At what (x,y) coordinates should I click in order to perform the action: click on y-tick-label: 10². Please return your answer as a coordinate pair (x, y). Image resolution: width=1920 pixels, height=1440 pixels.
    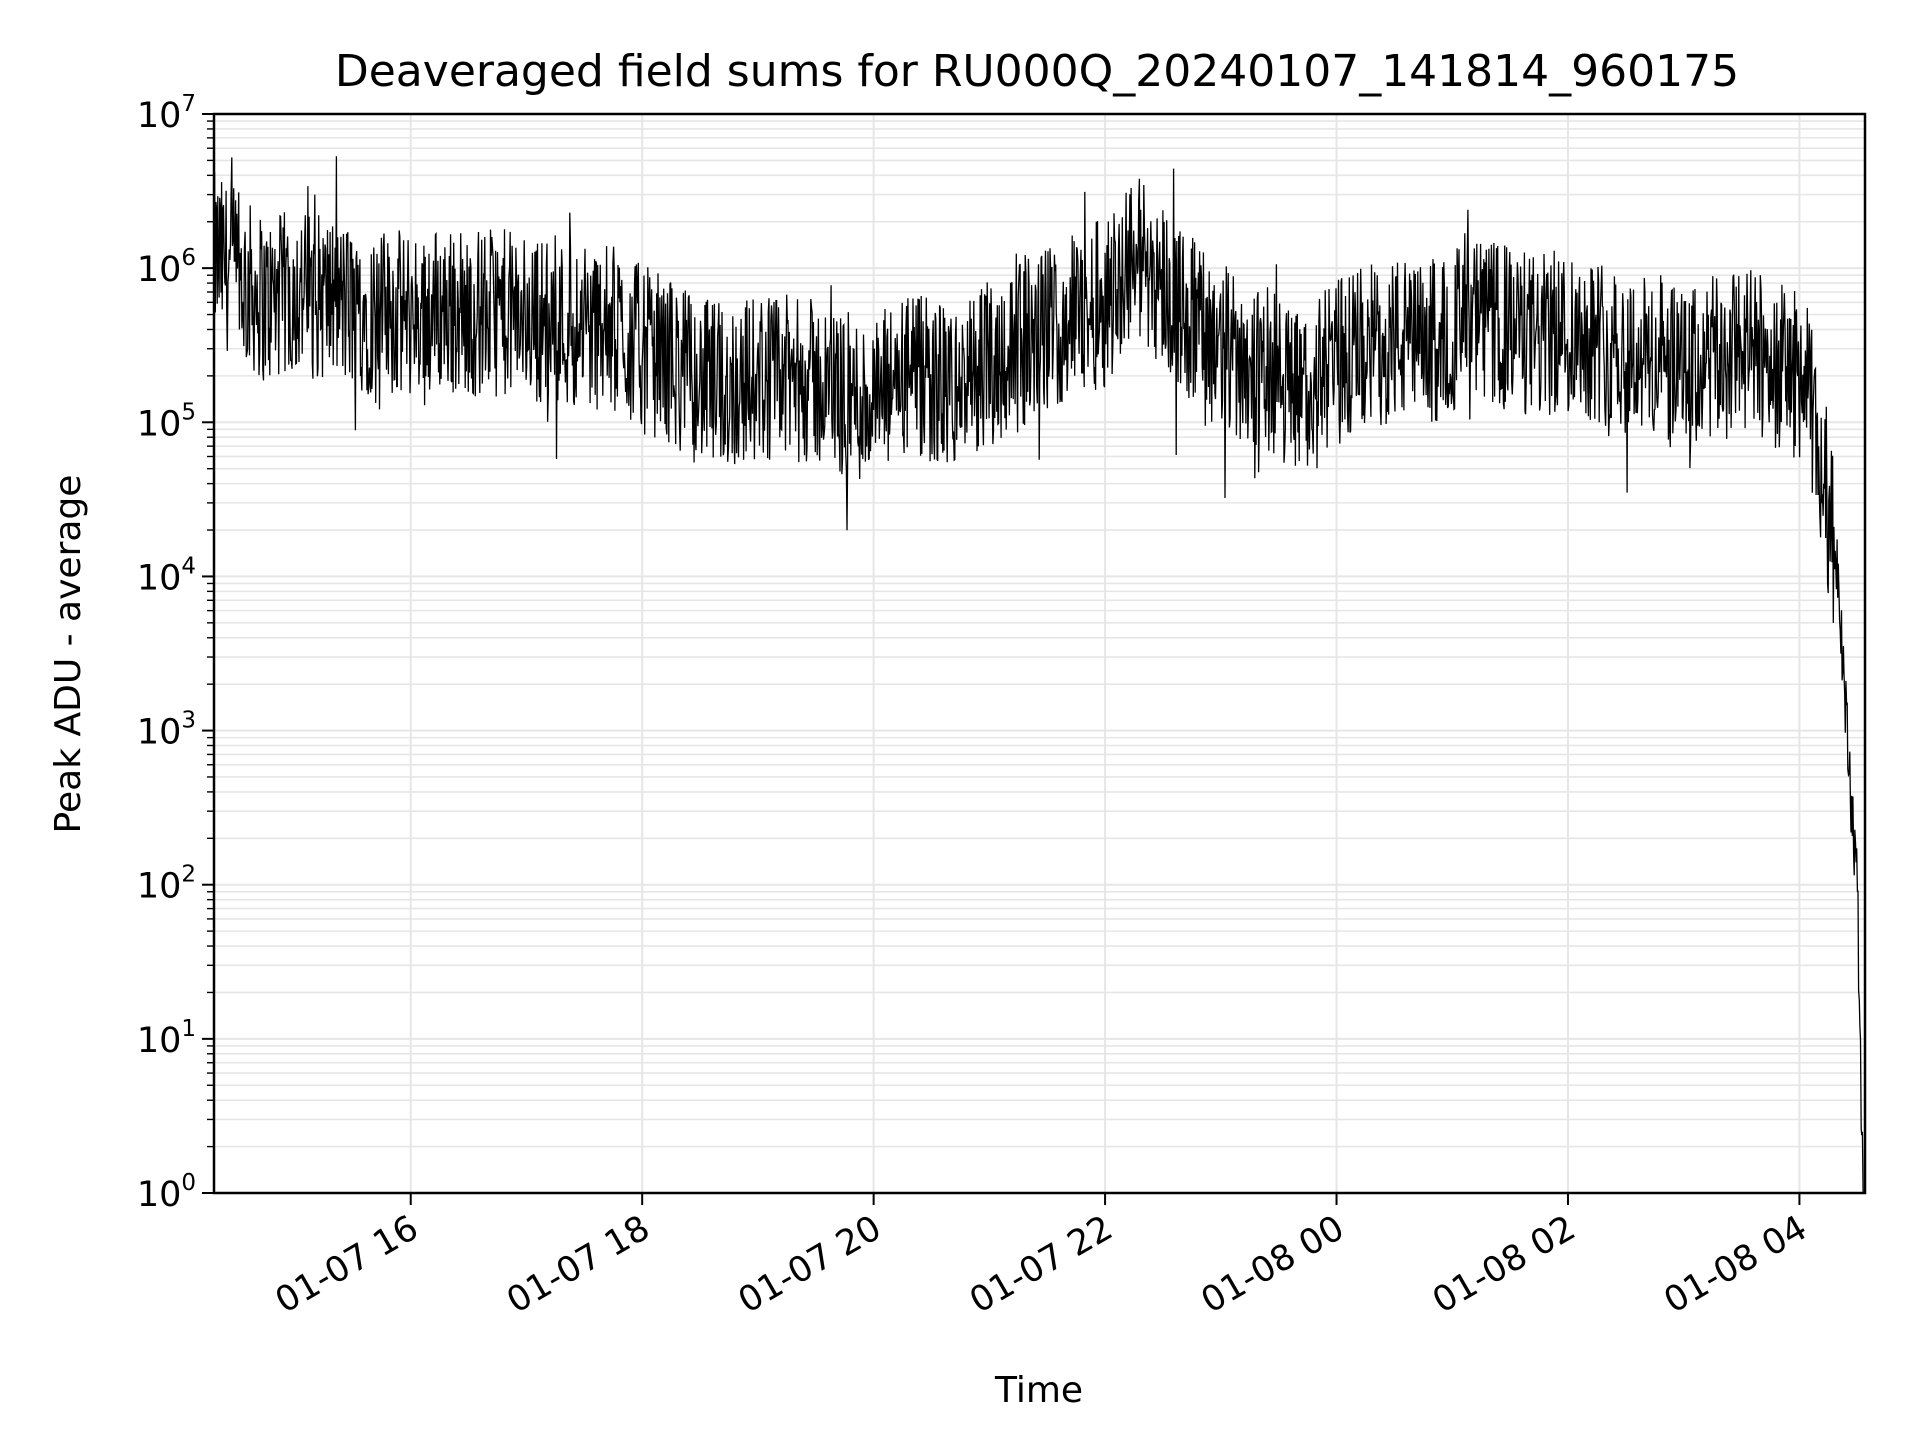
    Looking at the image, I should click on (166, 884).